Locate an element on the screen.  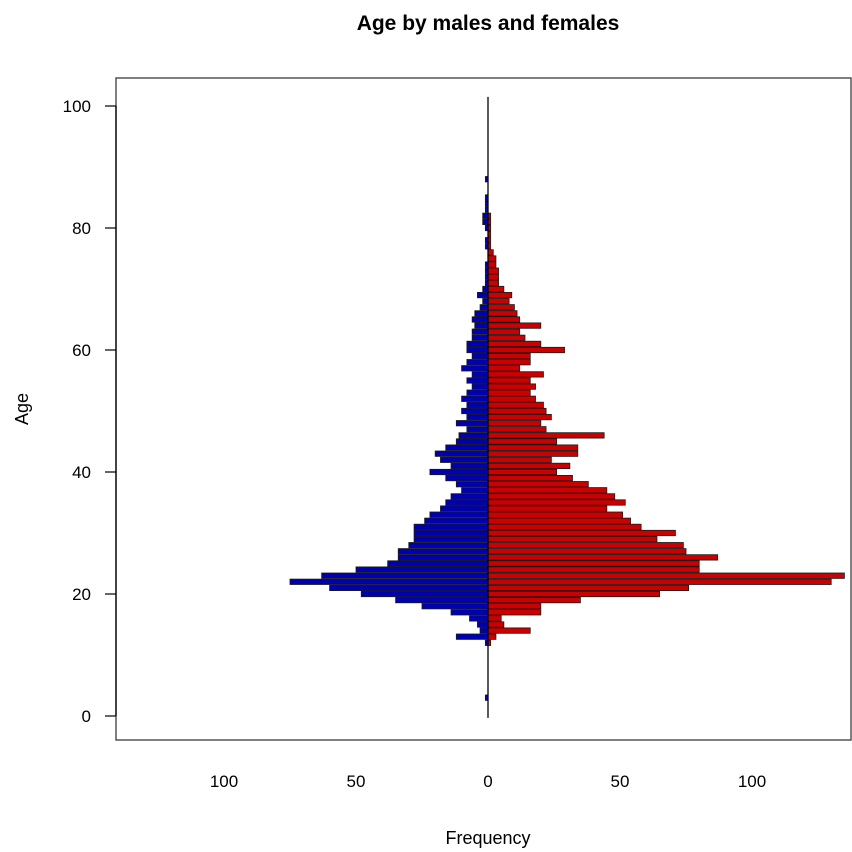
y-tick-label: 80 is located at coordinates (81, 228).